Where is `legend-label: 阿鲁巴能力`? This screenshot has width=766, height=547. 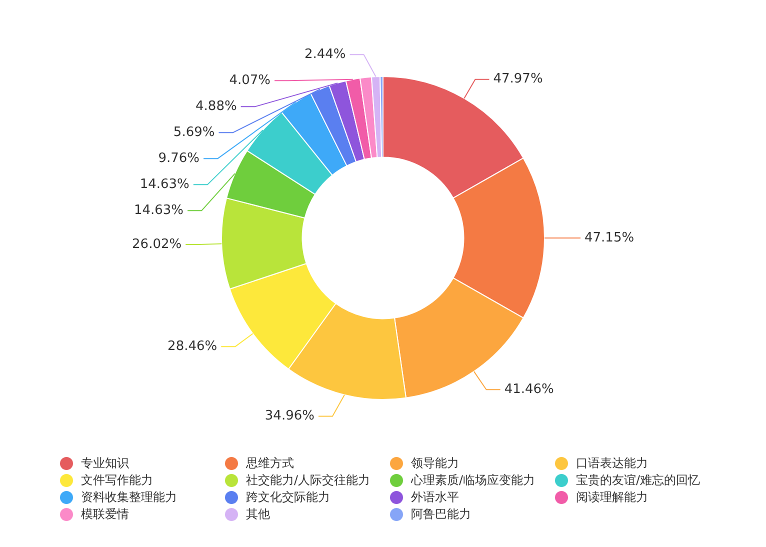 legend-label: 阿鲁巴能力 is located at coordinates (441, 514).